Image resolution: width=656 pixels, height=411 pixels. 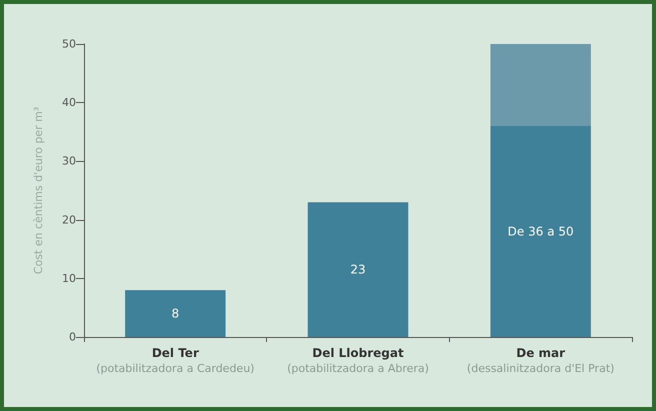 I want to click on data-label: De 36 a 50, so click(x=541, y=231).